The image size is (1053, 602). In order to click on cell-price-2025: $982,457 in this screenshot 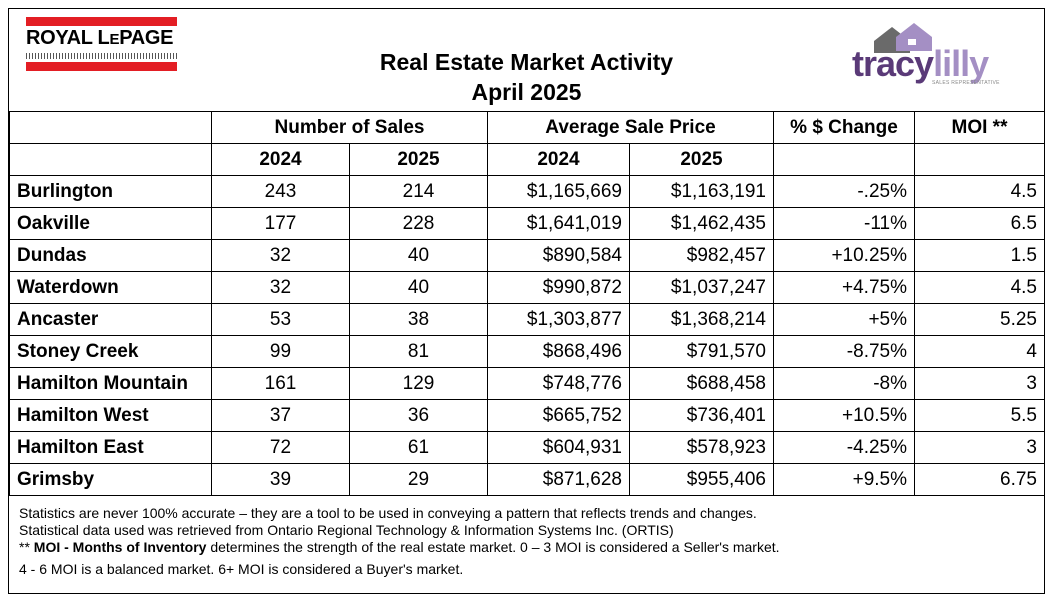, I will do `click(701, 255)`.